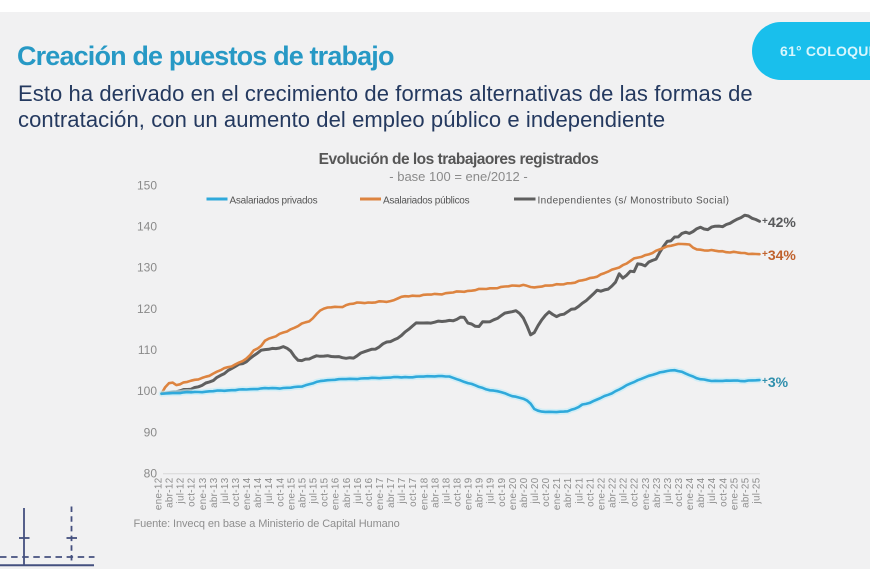 Image resolution: width=870 pixels, height=580 pixels. I want to click on svg-text: oct-21, so click(590, 492).